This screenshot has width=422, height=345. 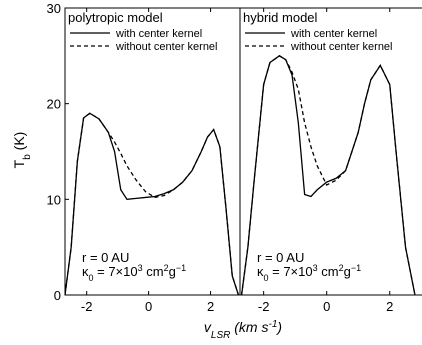 I want to click on y-axis-label: Tb (K), so click(x=22, y=150).